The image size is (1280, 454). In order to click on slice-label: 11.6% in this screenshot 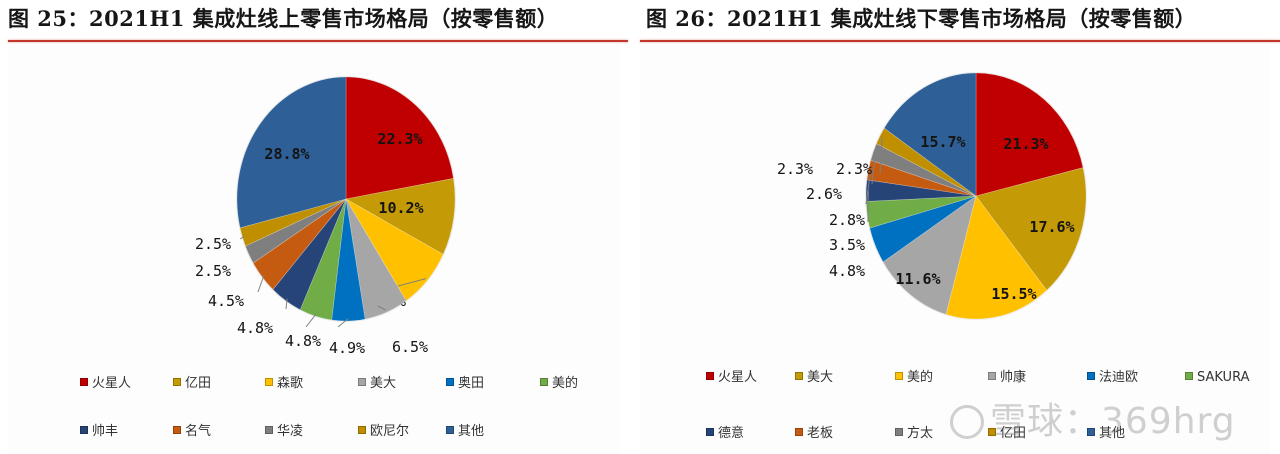, I will do `click(917, 279)`.